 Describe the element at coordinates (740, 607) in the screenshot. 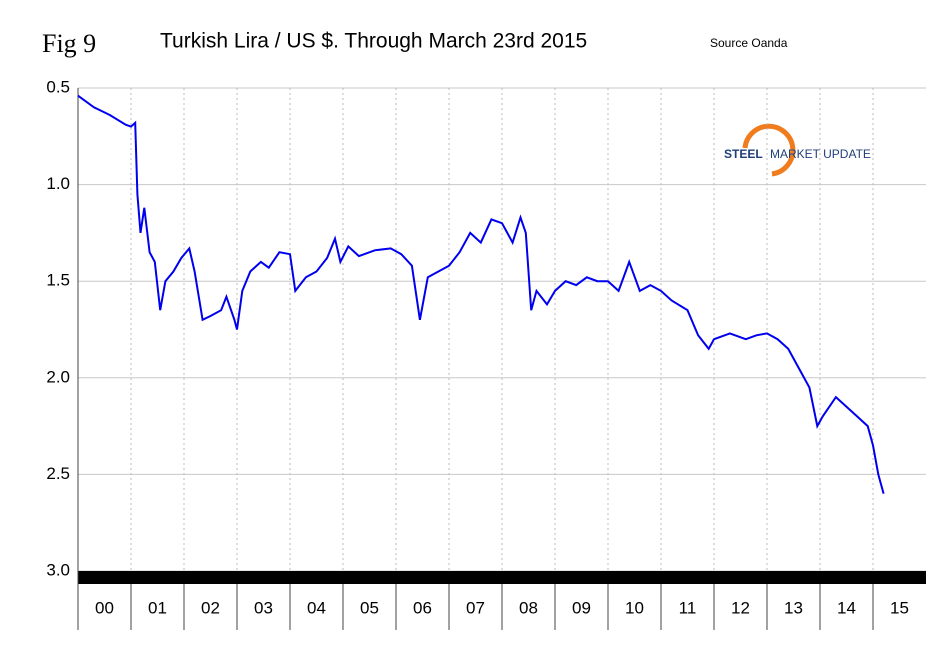

I see `x-tick-label: 12` at that location.